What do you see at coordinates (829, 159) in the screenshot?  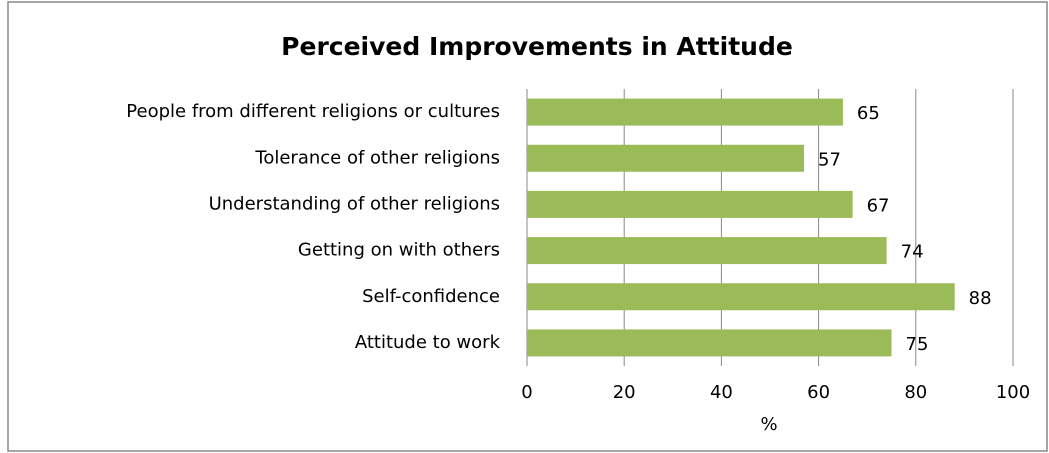 I see `data-label: 57` at bounding box center [829, 159].